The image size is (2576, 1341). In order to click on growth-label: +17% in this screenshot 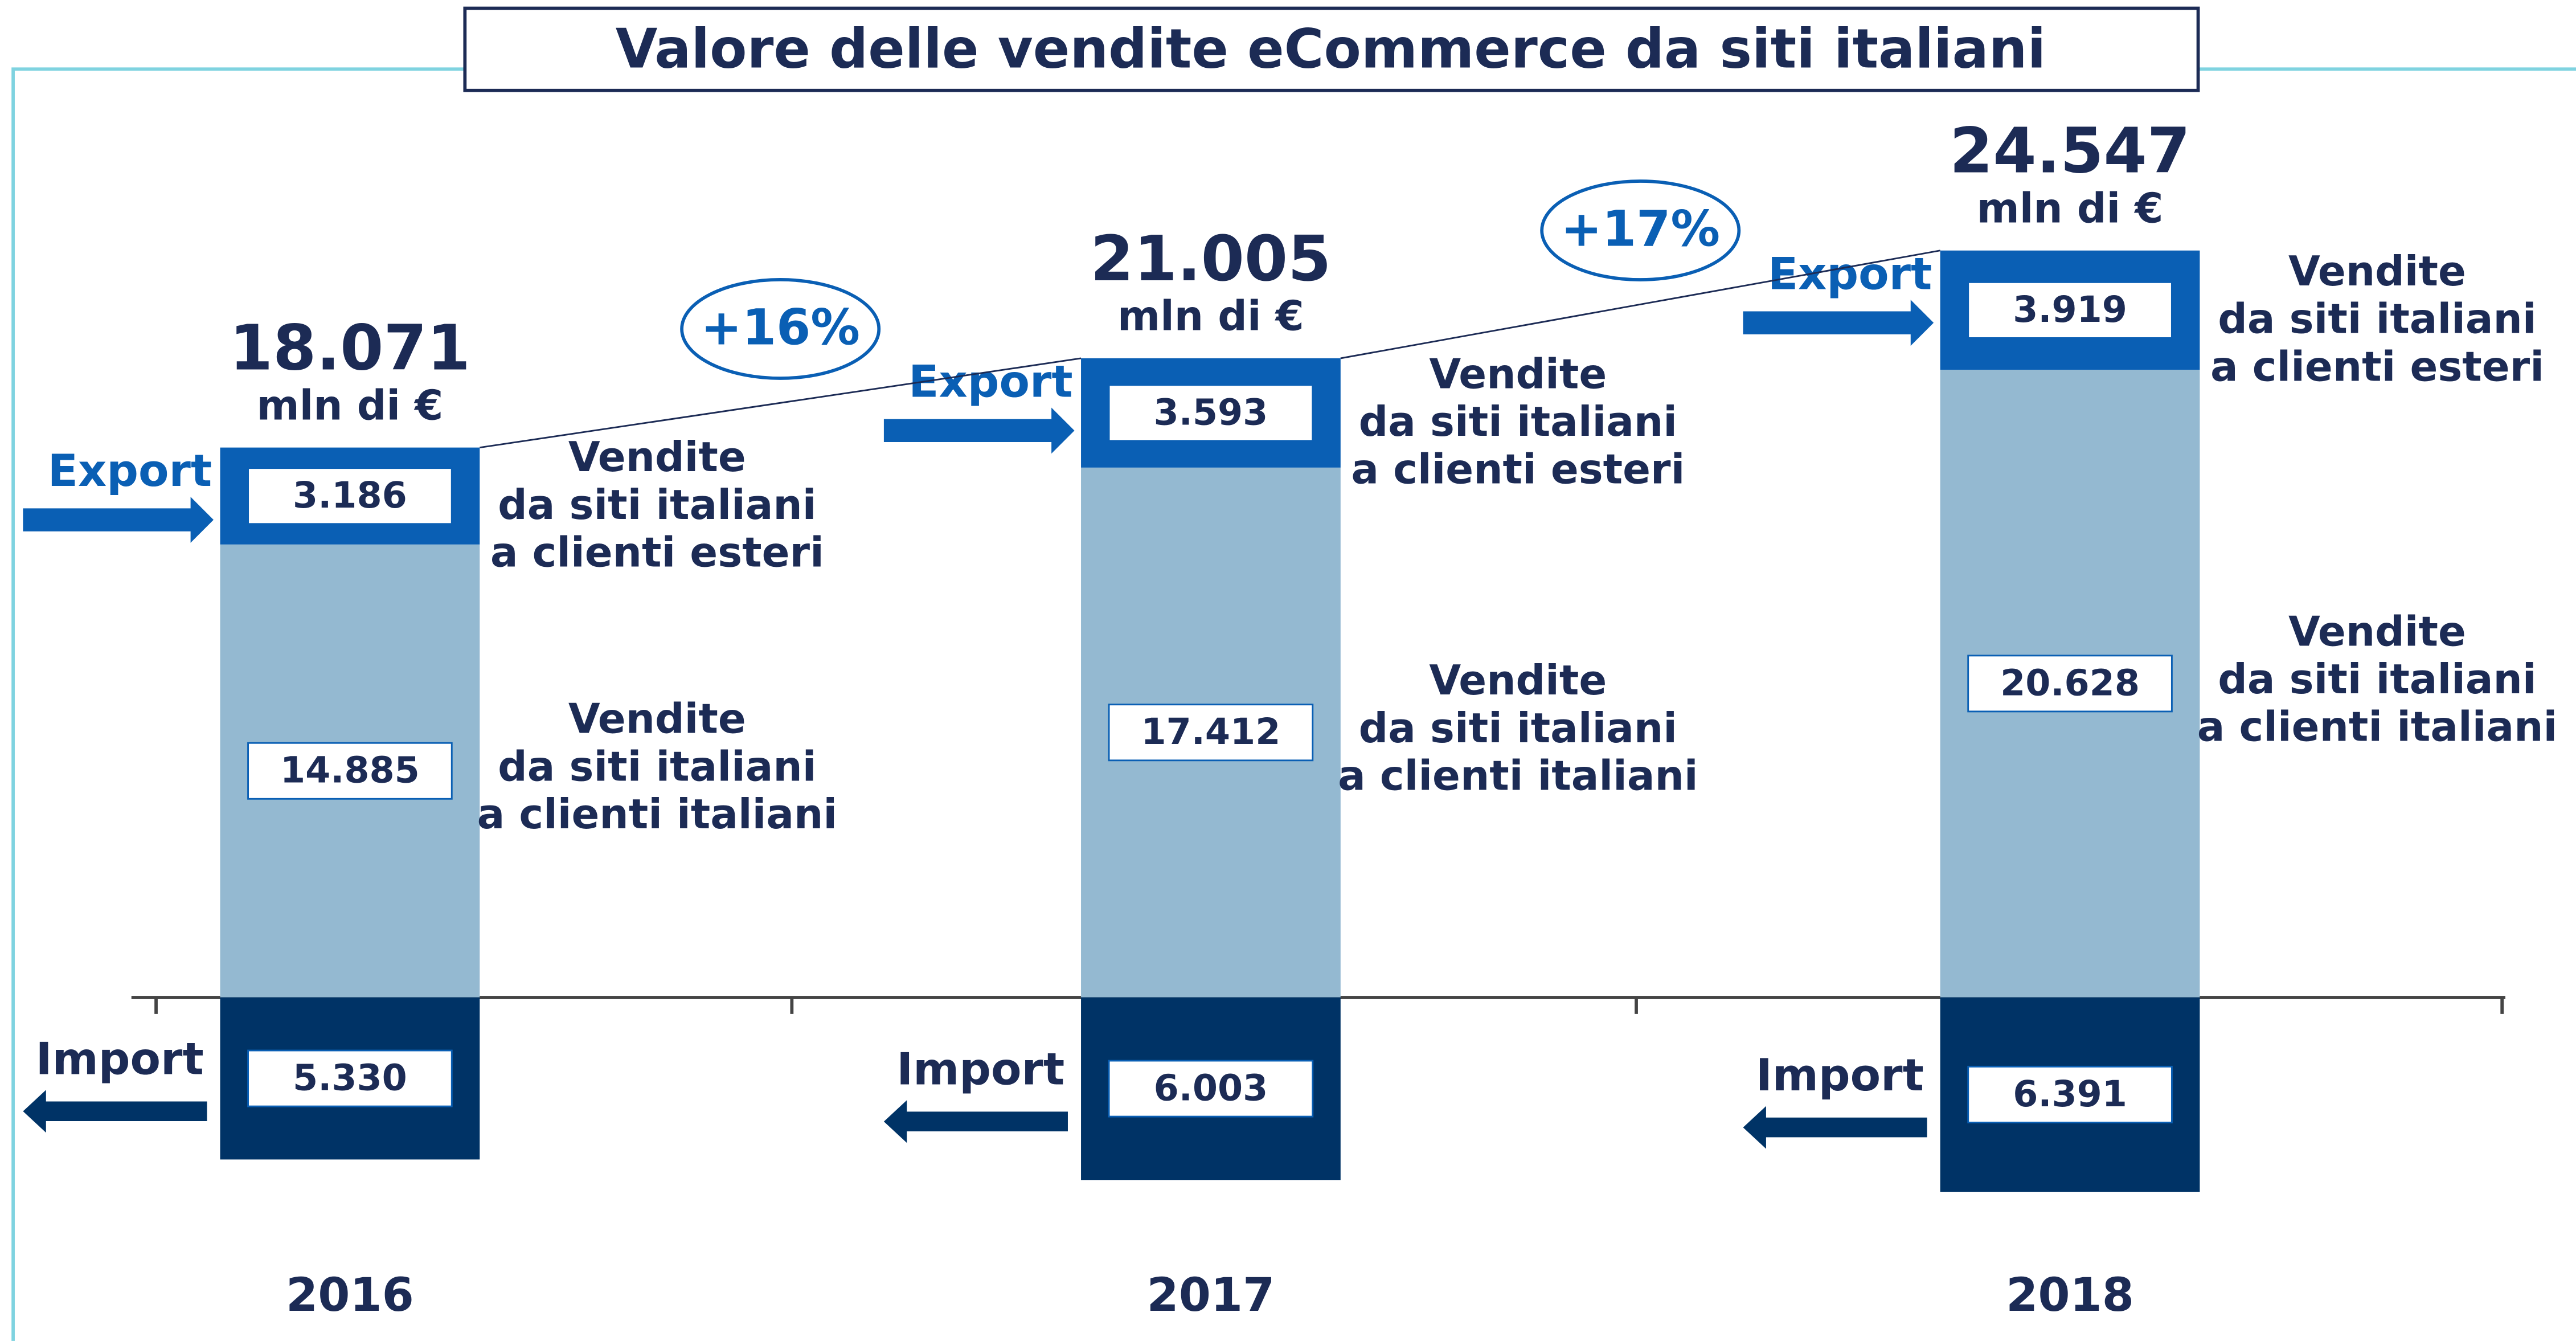, I will do `click(1641, 229)`.